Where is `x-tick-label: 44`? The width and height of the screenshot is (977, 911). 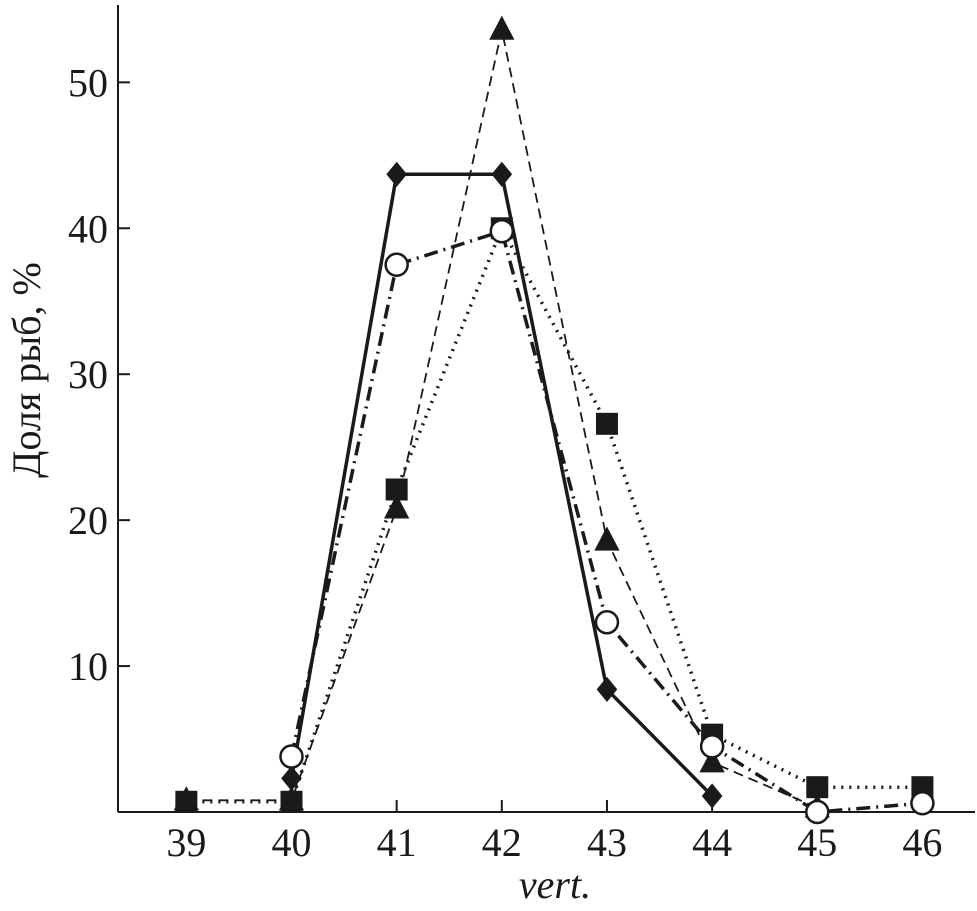
x-tick-label: 44 is located at coordinates (712, 842).